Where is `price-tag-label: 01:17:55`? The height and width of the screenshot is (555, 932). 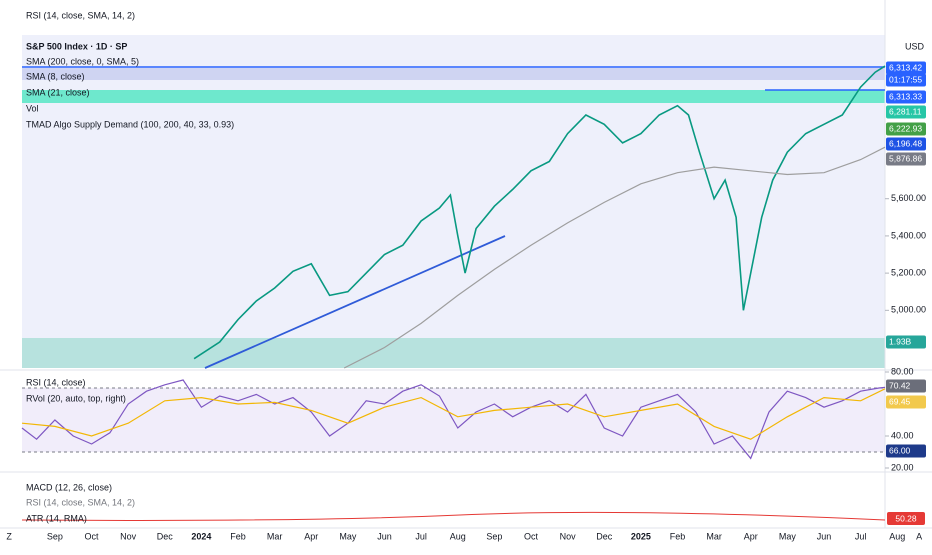 price-tag-label: 01:17:55 is located at coordinates (905, 79).